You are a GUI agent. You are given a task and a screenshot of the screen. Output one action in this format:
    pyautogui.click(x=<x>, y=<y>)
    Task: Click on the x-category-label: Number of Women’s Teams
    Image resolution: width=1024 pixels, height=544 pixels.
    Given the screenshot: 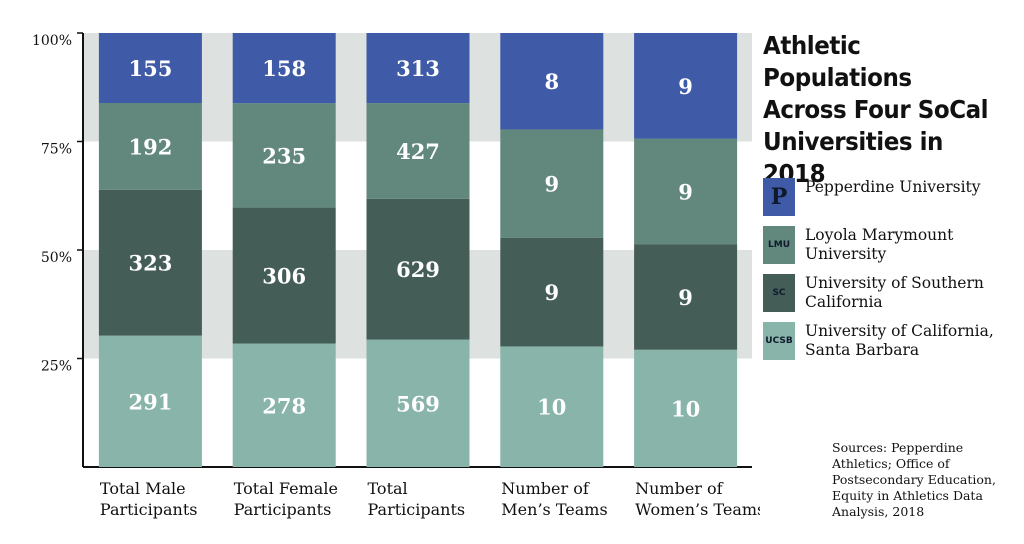 What is the action you would take?
    pyautogui.click(x=697, y=499)
    